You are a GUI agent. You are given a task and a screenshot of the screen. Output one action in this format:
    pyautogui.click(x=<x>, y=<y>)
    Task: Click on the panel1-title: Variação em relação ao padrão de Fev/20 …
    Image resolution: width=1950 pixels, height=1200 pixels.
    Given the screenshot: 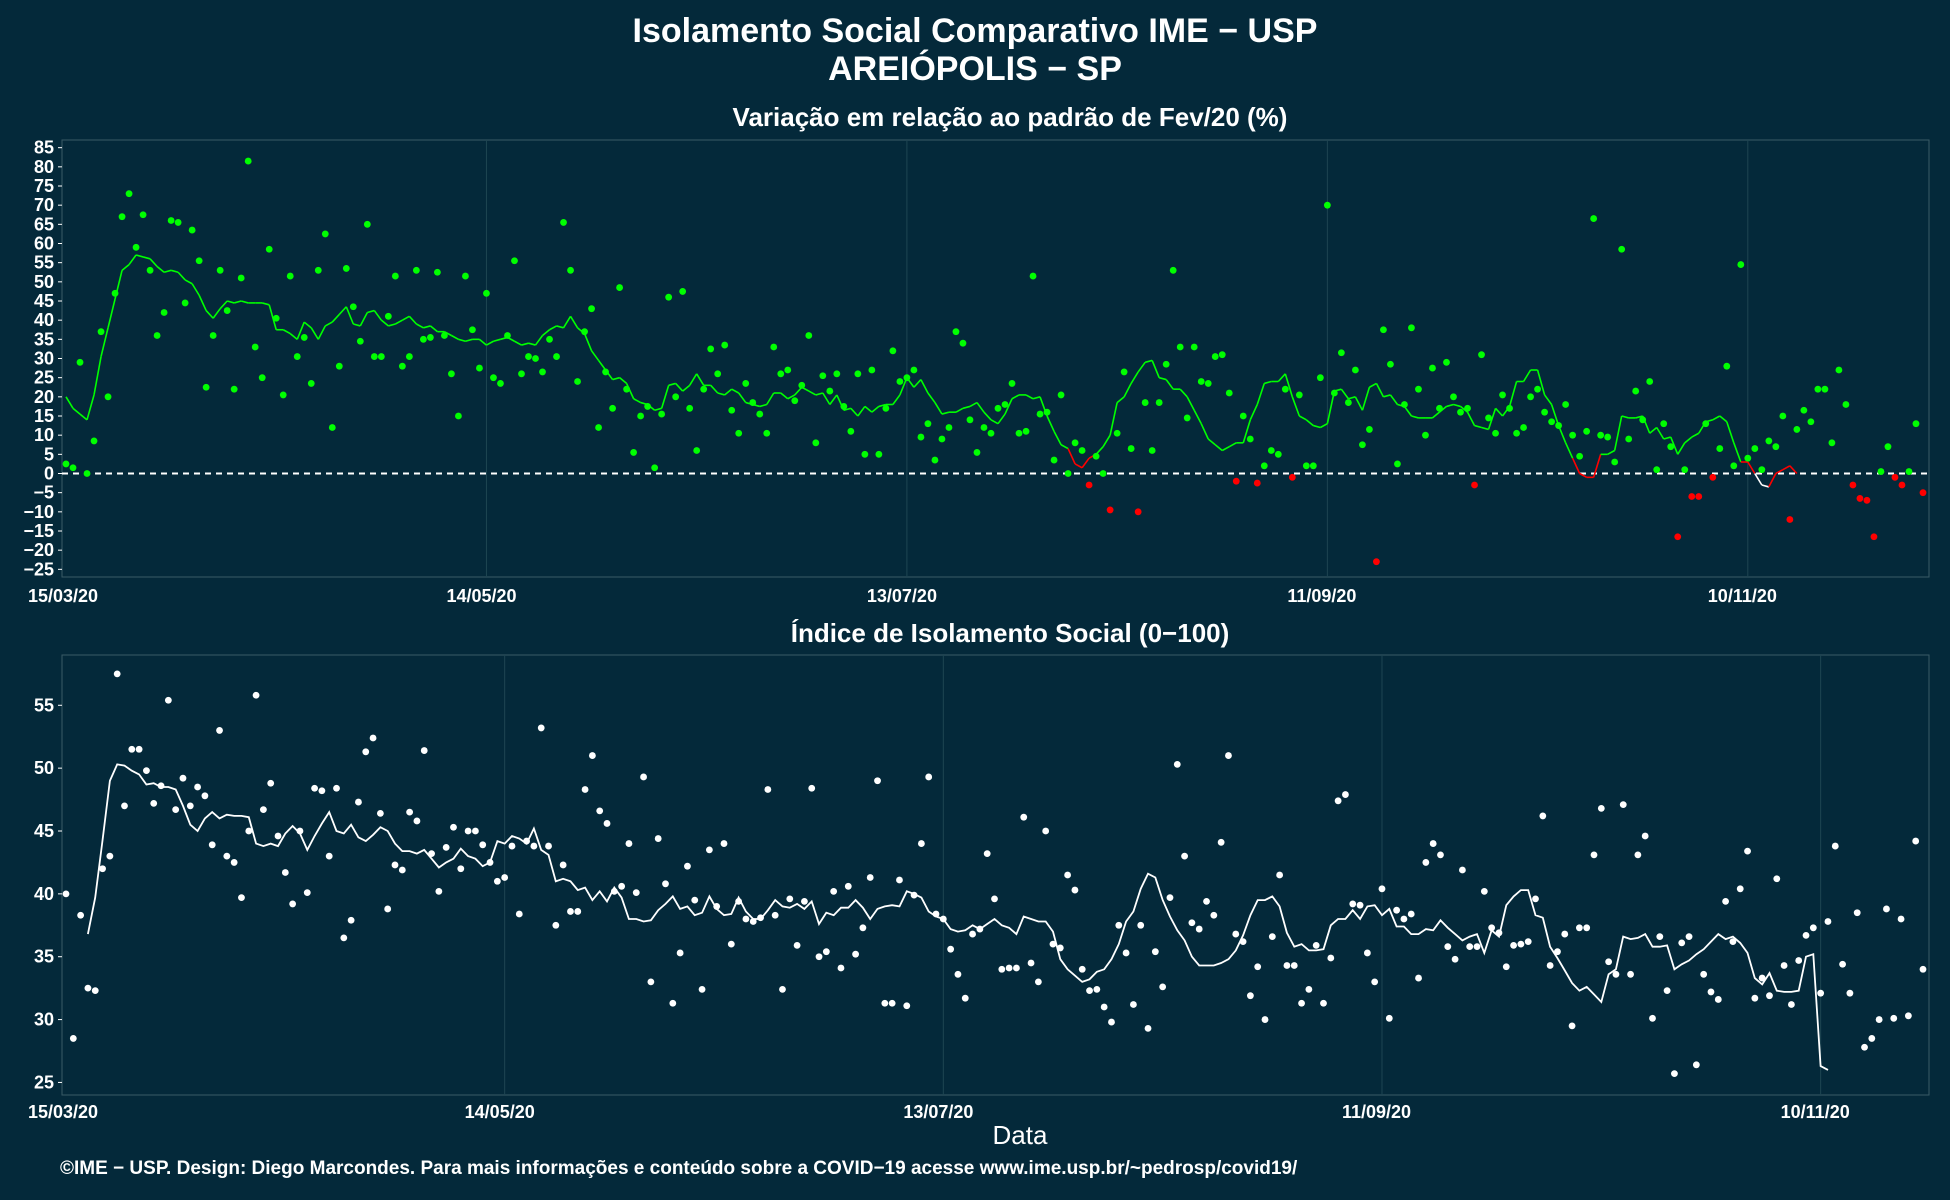 What is the action you would take?
    pyautogui.click(x=1010, y=117)
    